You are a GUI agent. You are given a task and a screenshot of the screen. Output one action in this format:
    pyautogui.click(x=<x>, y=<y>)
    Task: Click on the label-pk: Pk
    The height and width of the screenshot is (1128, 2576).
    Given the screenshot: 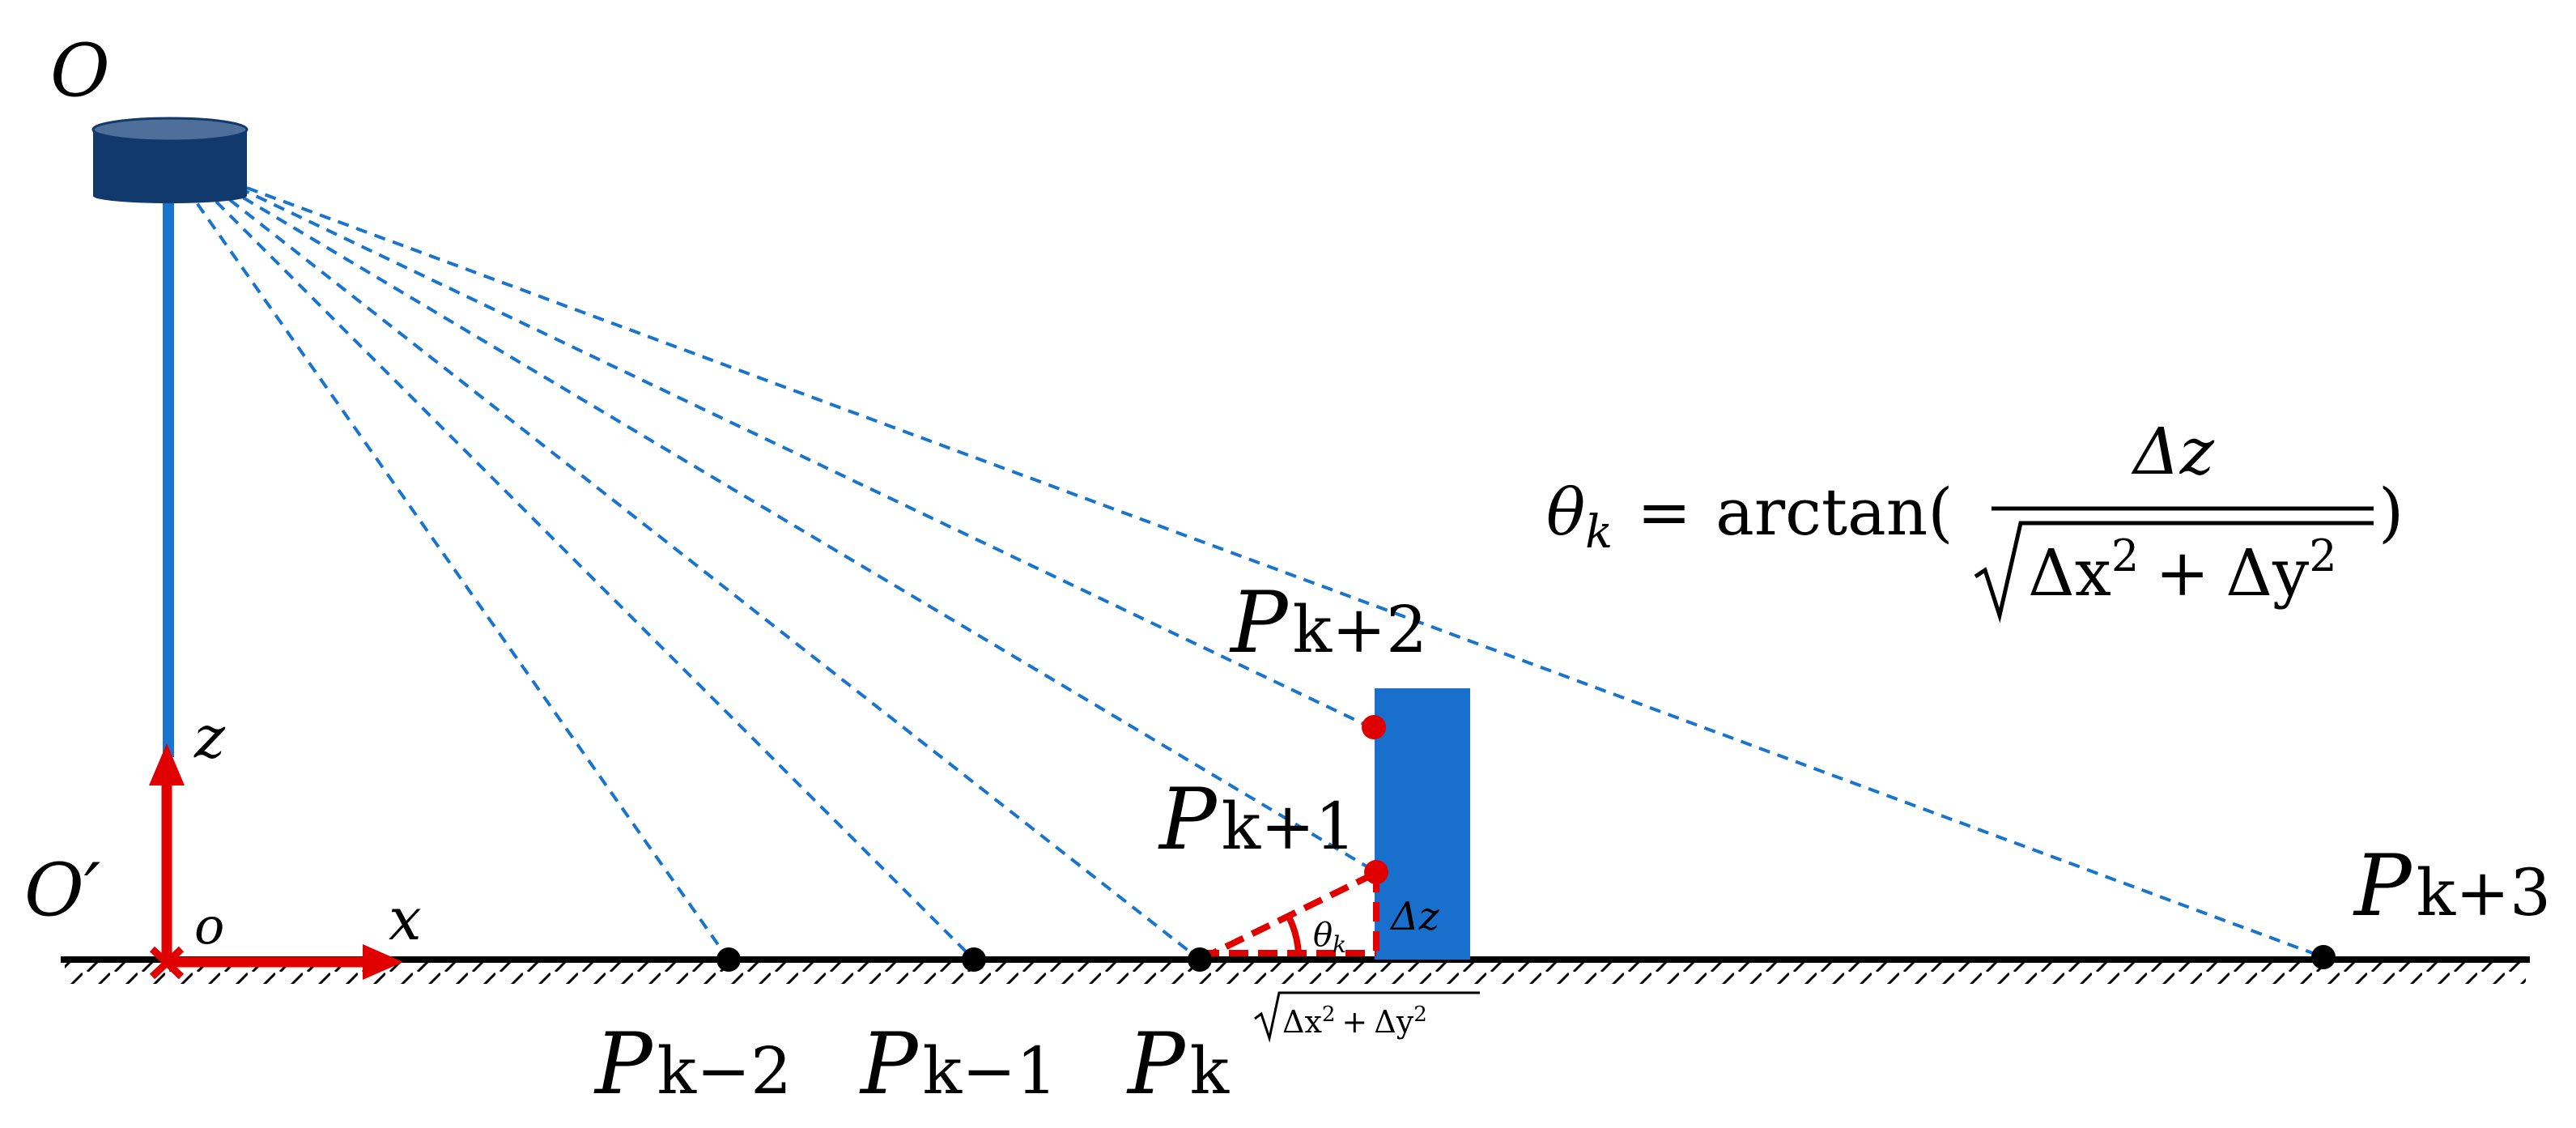 What is the action you would take?
    pyautogui.click(x=1178, y=1064)
    